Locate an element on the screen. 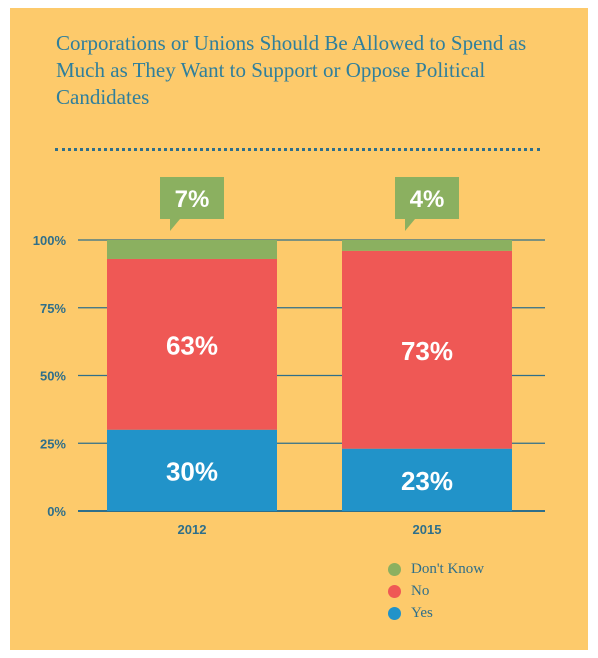  legend-label: Yes is located at coordinates (422, 612).